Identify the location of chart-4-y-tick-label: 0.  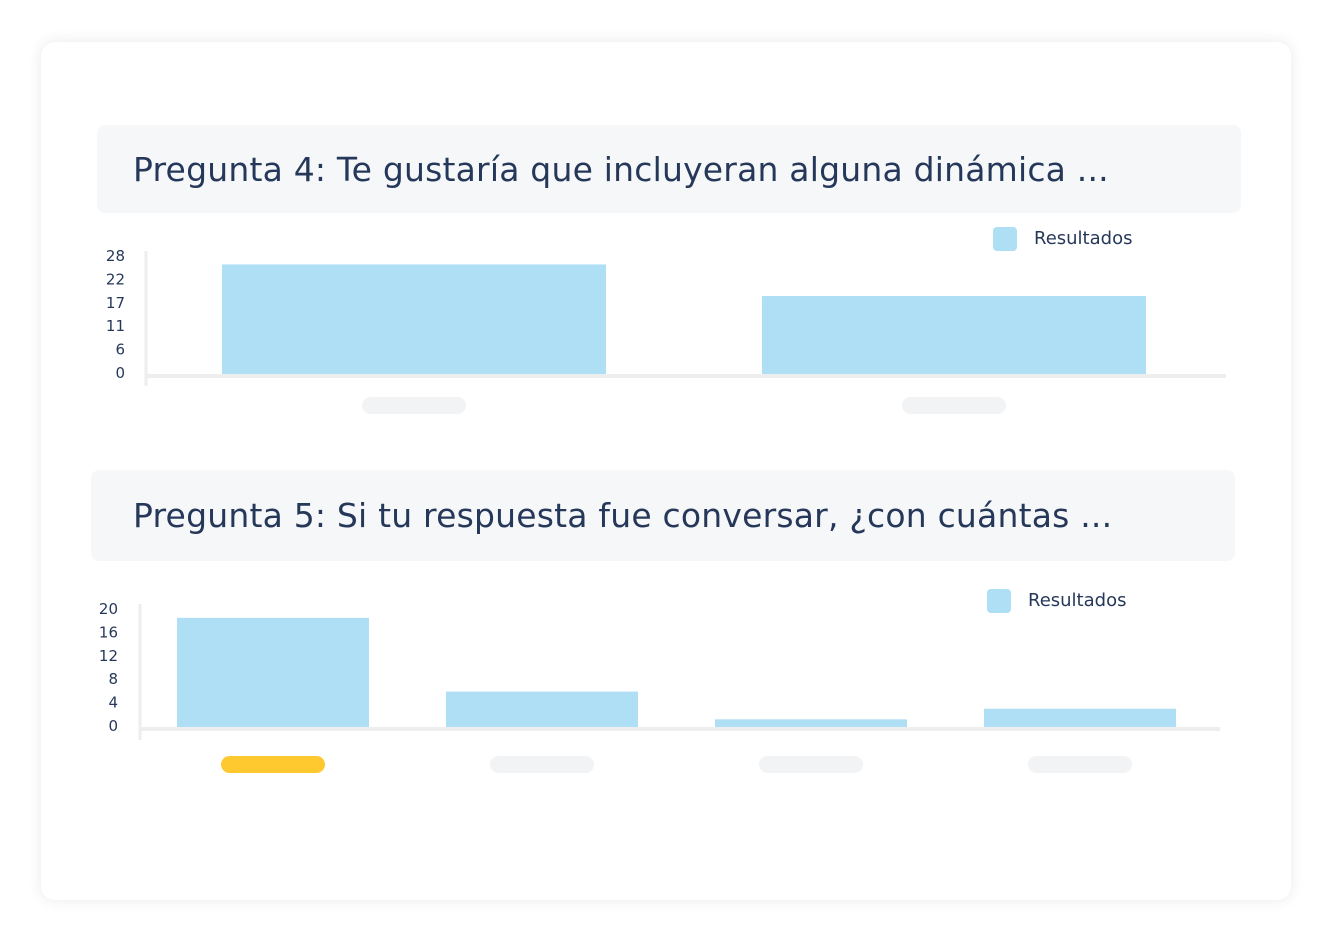
(120, 373).